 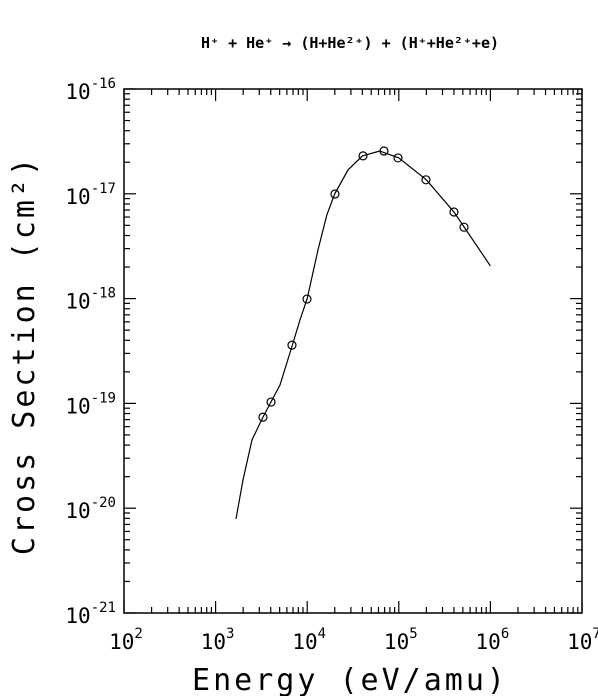 I want to click on tick-exponent: 4, so click(x=322, y=634).